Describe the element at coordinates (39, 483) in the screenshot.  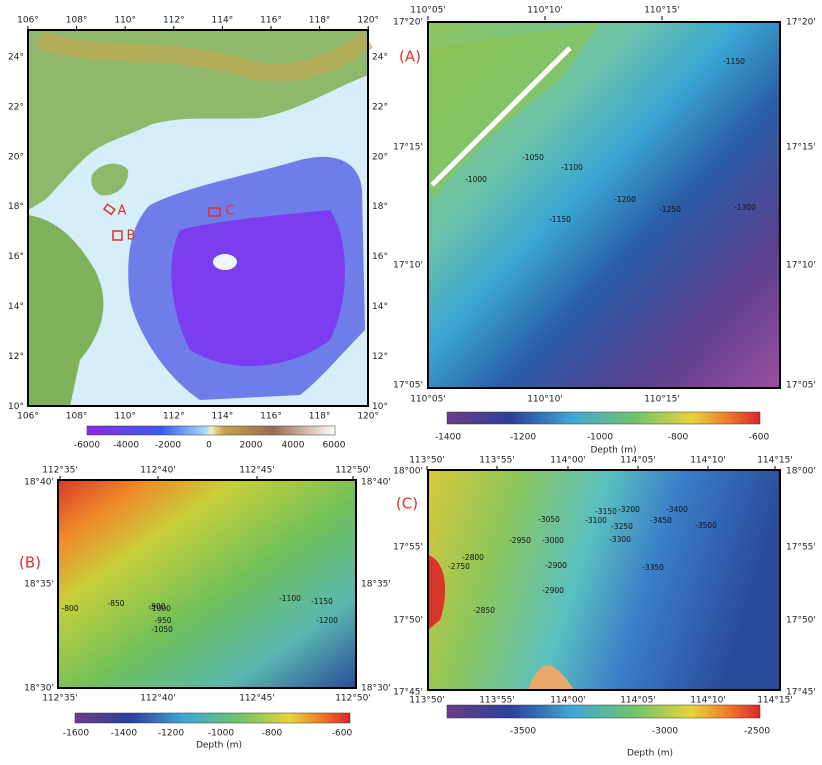
I see `lat-label: 18°40'` at that location.